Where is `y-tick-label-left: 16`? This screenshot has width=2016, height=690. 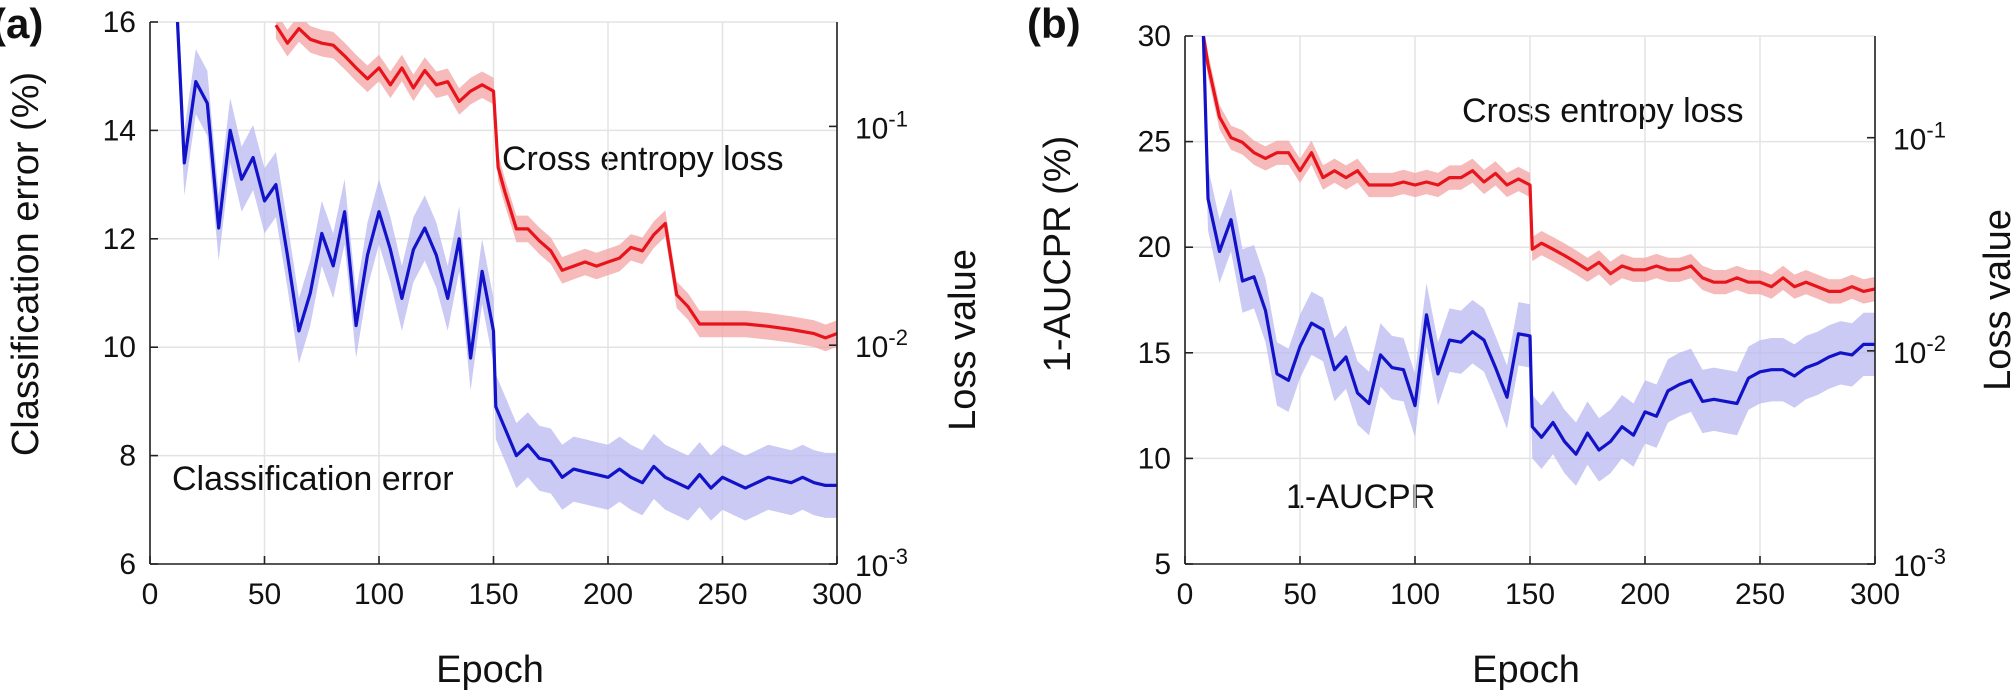
y-tick-label-left: 16 is located at coordinates (119, 22).